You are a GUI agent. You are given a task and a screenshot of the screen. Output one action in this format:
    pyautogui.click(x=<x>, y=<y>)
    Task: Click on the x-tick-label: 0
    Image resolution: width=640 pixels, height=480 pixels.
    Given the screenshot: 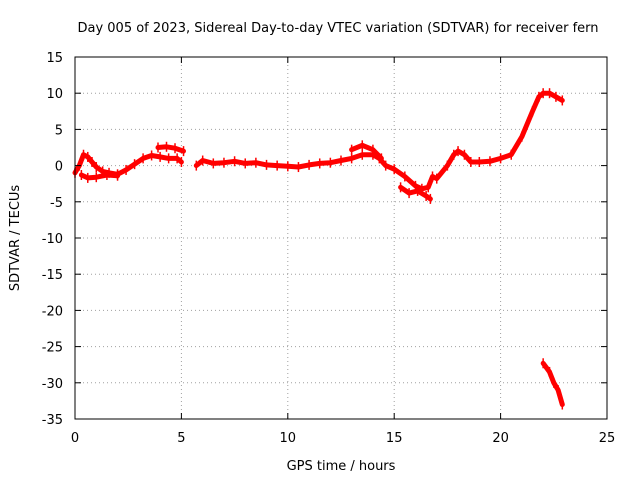 What is the action you would take?
    pyautogui.click(x=75, y=438)
    